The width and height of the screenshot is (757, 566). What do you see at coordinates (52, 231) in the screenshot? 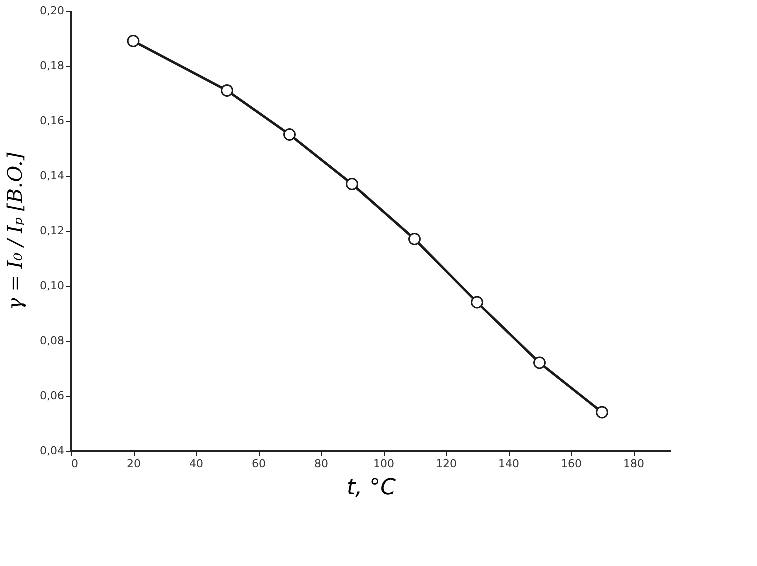
I see `y-tick-label: 0,12` at bounding box center [52, 231].